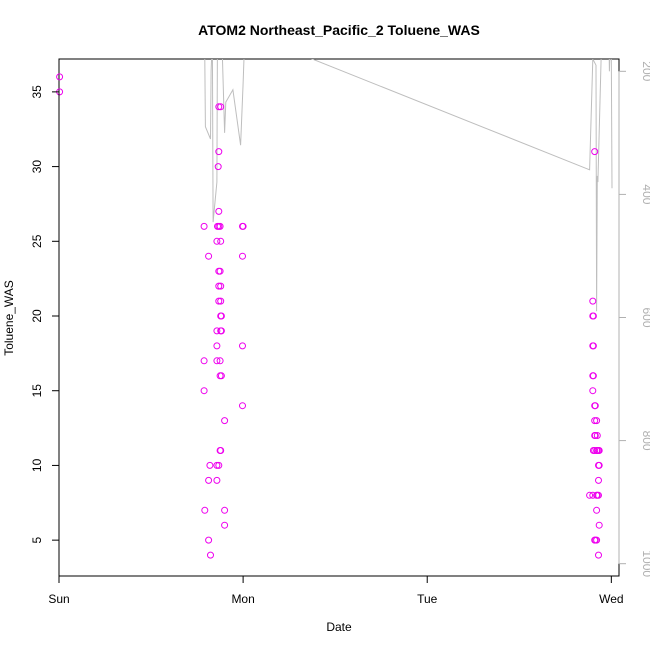 The width and height of the screenshot is (650, 650). I want to click on x-tick-label: Wed, so click(611, 599).